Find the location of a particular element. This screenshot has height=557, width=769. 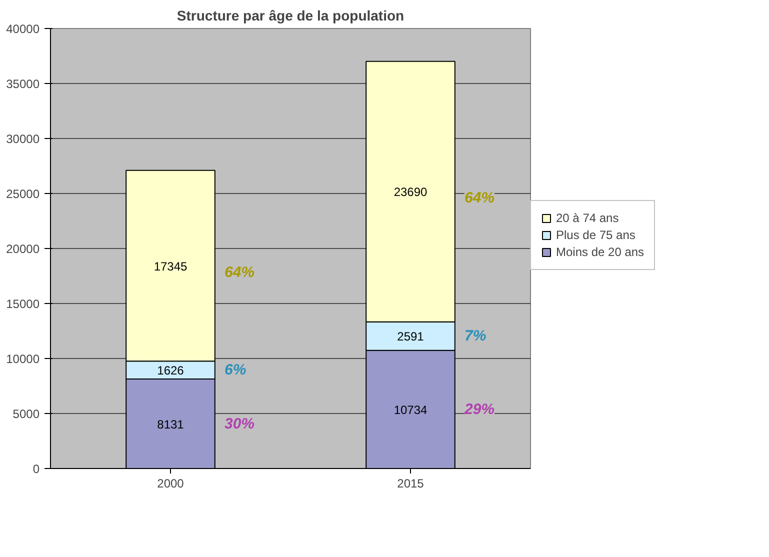

legend-label: Moins de 20 ans is located at coordinates (600, 252).